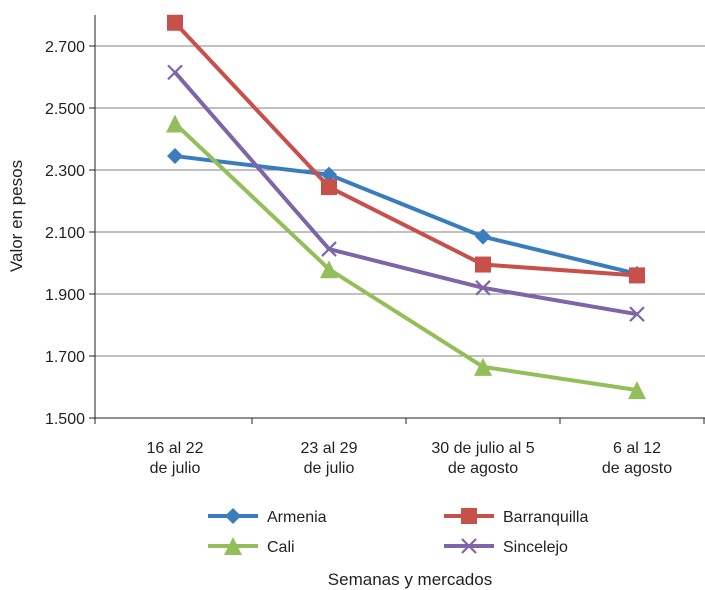 This screenshot has width=705, height=590. I want to click on legend-label: Armenia, so click(297, 517).